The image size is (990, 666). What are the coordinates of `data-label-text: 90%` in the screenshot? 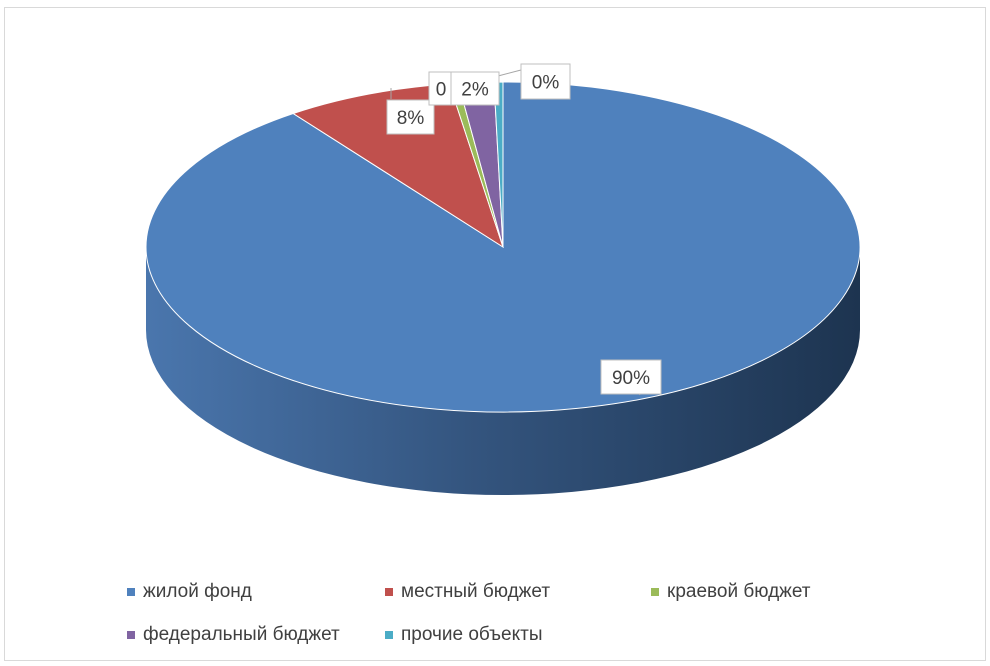 It's located at (631, 378).